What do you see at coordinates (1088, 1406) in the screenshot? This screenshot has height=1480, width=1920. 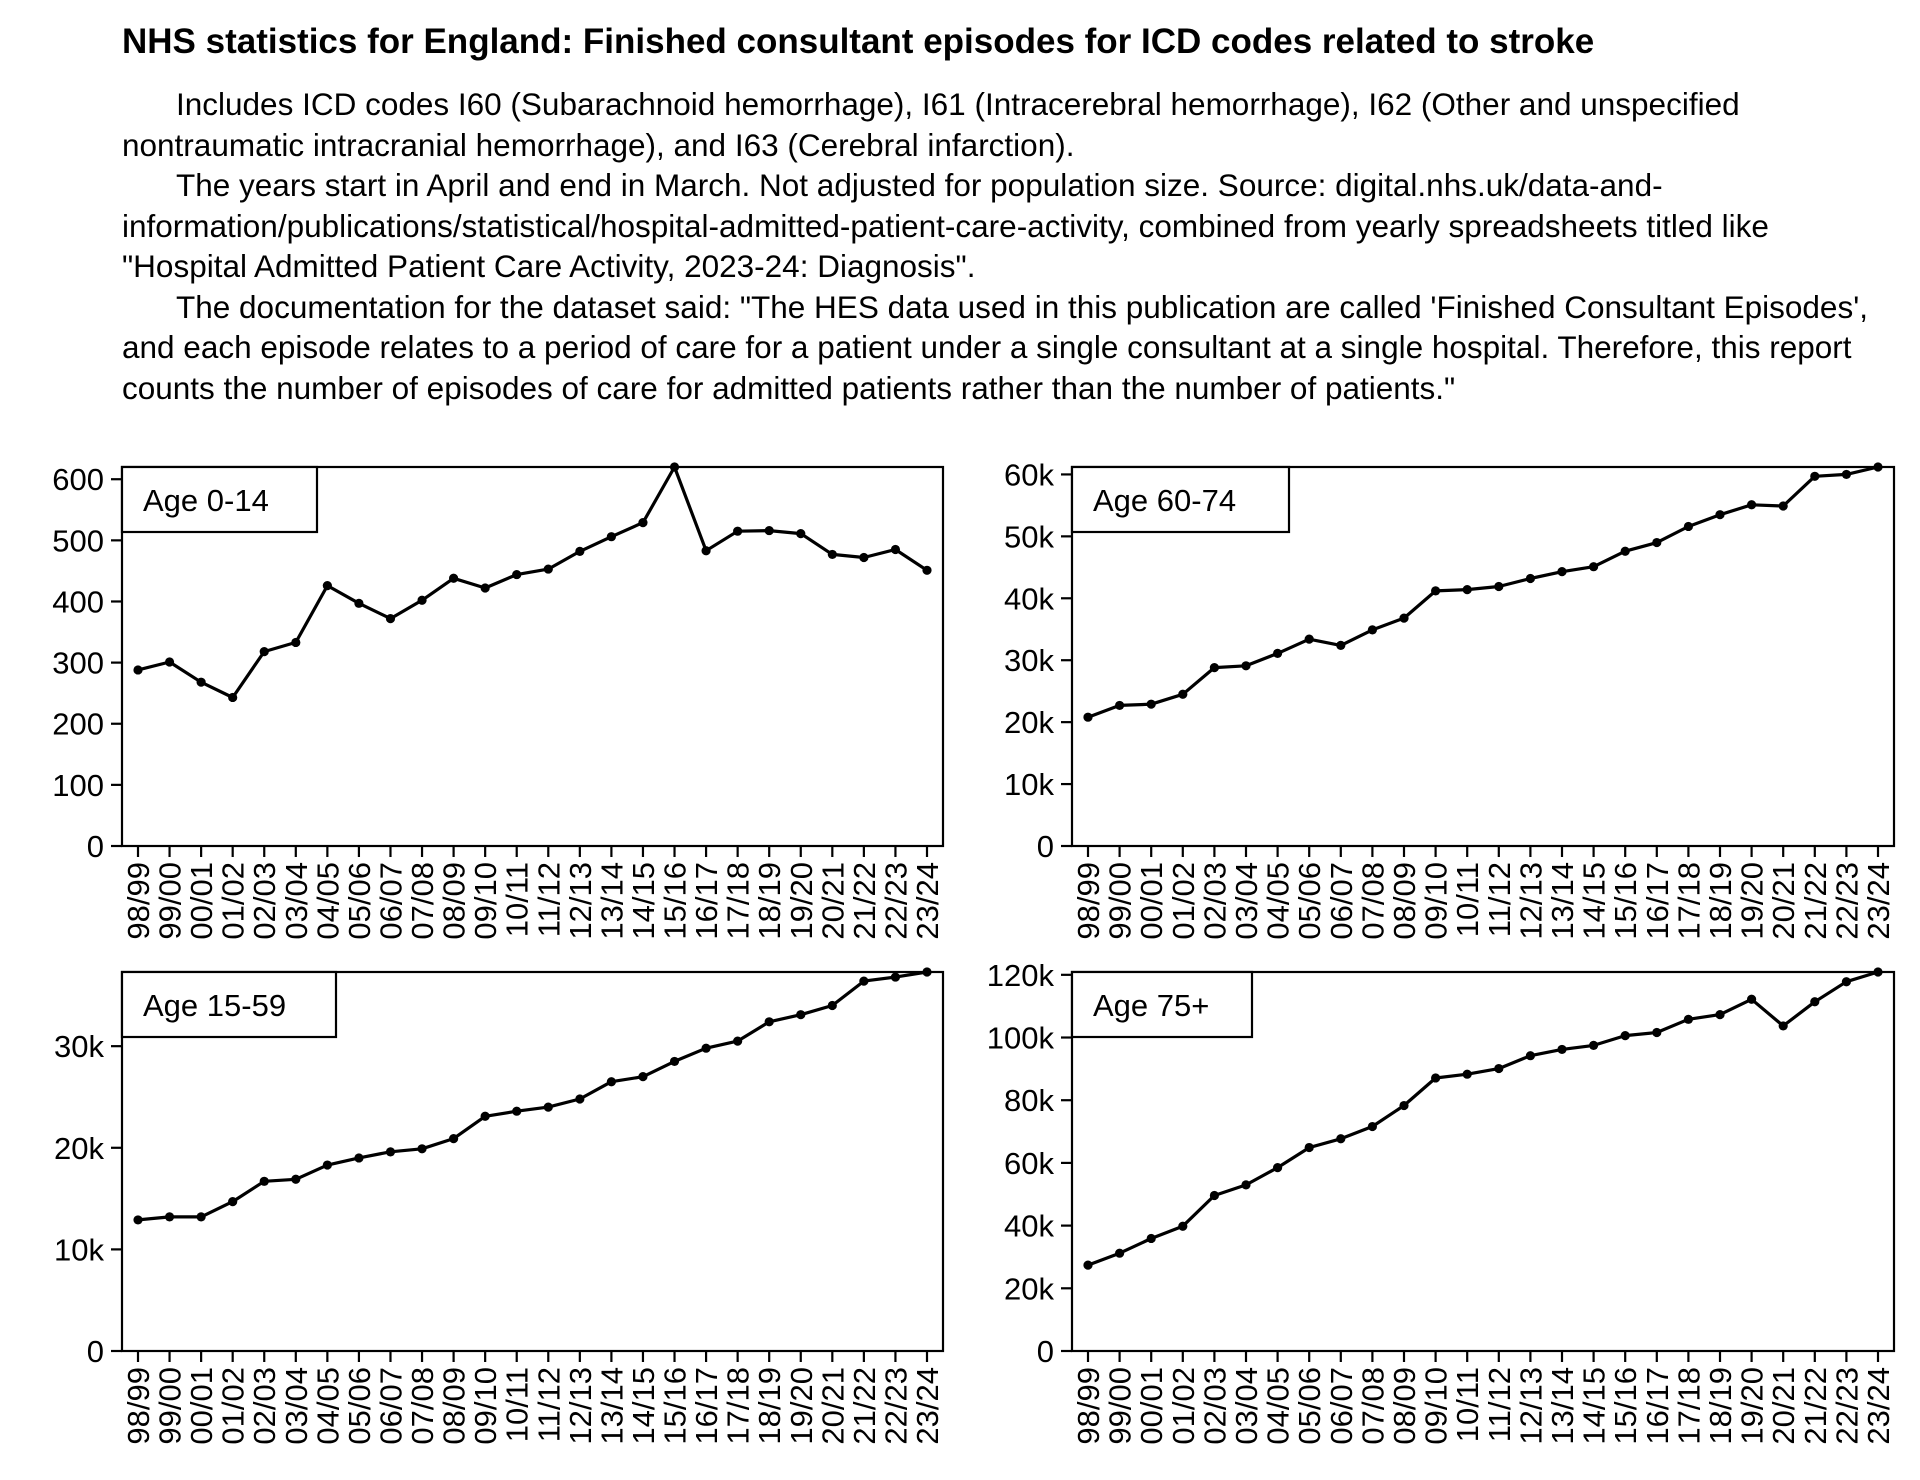 I see `x-tick-label-age-75-plus: 98/99` at bounding box center [1088, 1406].